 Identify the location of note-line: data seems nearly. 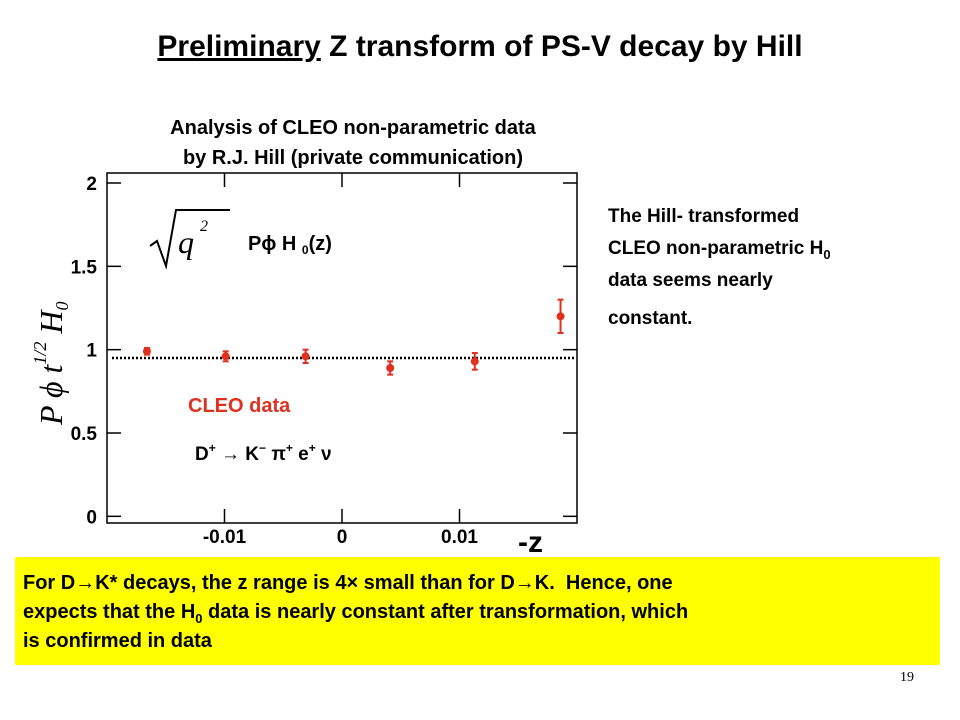
(690, 280).